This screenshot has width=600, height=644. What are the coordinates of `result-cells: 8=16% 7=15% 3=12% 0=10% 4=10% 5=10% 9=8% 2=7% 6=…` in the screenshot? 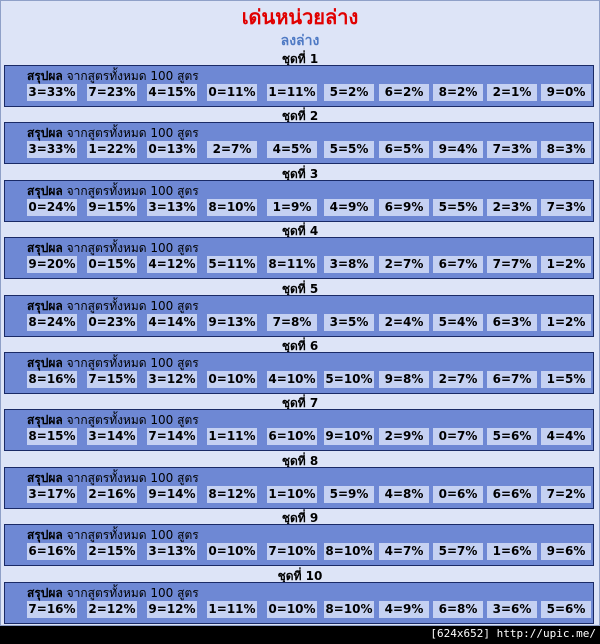 It's located at (309, 379).